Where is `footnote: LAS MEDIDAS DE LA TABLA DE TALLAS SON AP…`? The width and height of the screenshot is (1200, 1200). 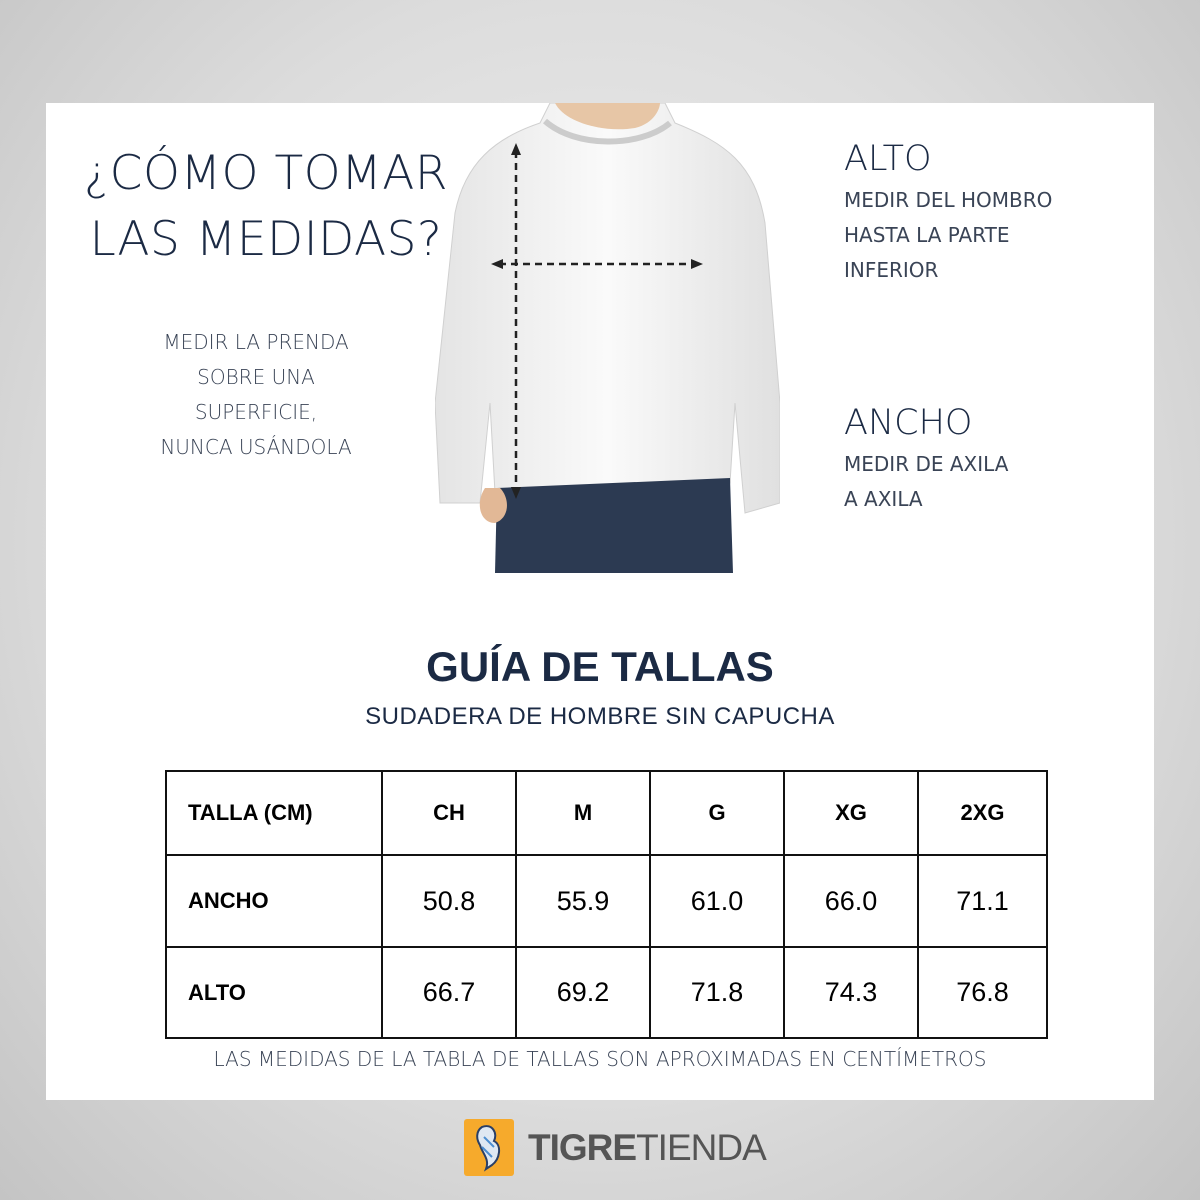 footnote: LAS MEDIDAS DE LA TABLA DE TALLAS SON AP… is located at coordinates (600, 1059).